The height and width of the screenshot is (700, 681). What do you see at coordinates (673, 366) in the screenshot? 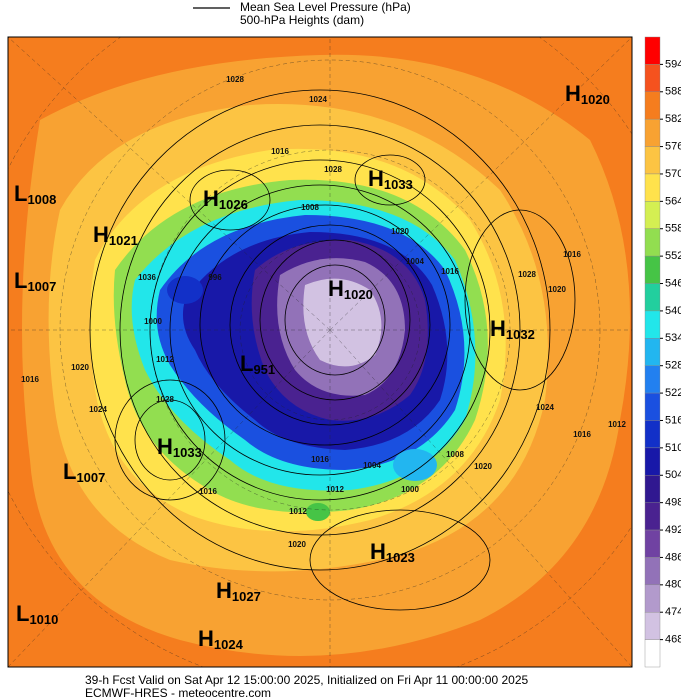
I see `colorbar-label: 528` at bounding box center [673, 366].